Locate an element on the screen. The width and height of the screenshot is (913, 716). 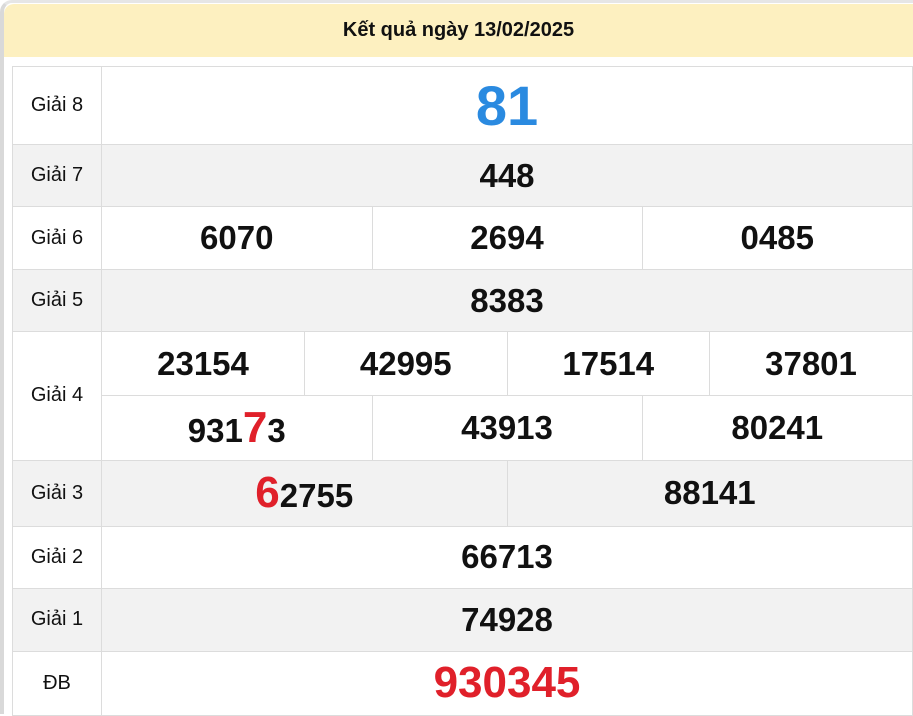
prize-number: 80241 is located at coordinates (776, 427).